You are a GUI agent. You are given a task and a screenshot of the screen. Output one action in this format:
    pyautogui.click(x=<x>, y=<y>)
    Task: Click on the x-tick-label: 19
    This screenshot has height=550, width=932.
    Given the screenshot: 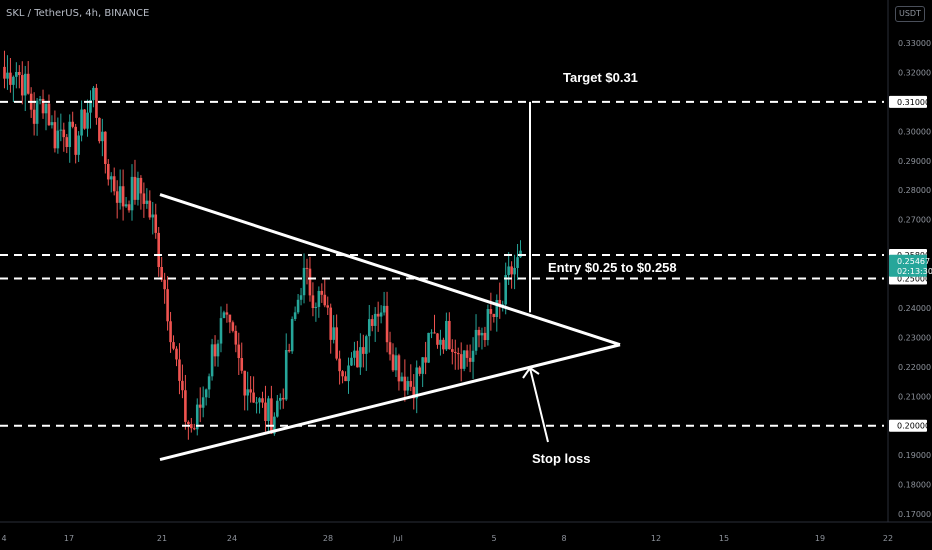 What is the action you would take?
    pyautogui.click(x=820, y=538)
    